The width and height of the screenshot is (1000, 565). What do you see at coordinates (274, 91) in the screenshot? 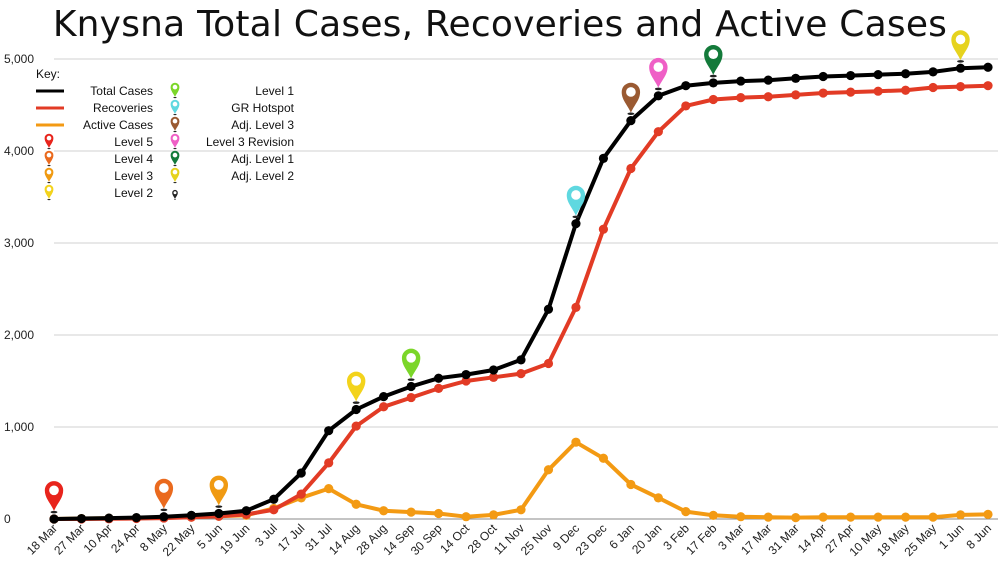
I see `legend-label: Level 1` at bounding box center [274, 91].